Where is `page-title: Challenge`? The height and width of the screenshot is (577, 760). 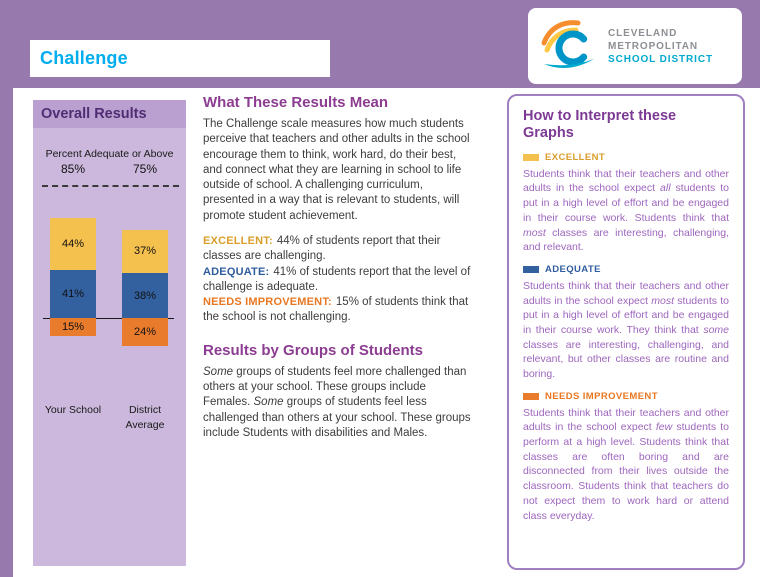 page-title: Challenge is located at coordinates (84, 58).